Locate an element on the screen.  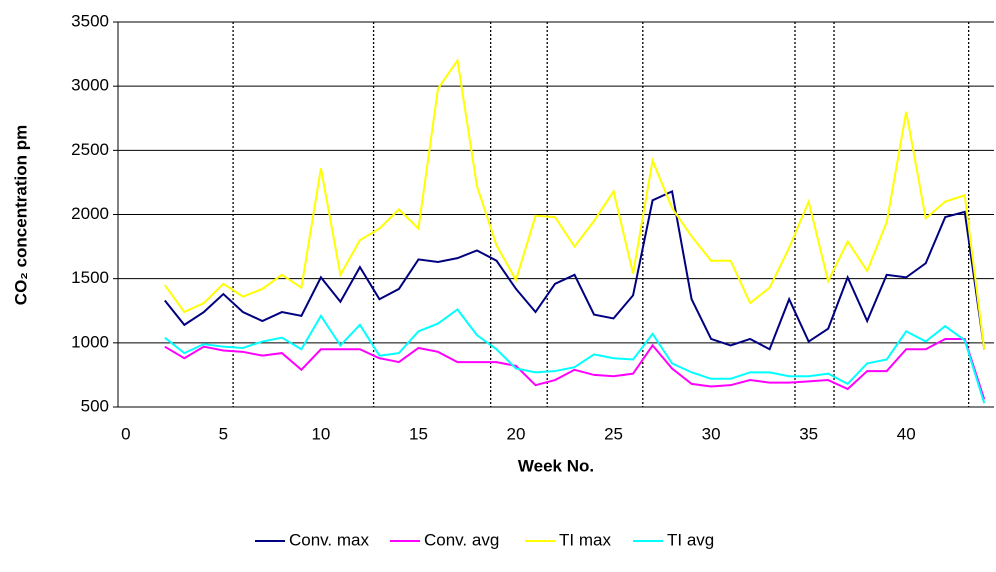
x-axis-label: Week No. is located at coordinates (556, 465).